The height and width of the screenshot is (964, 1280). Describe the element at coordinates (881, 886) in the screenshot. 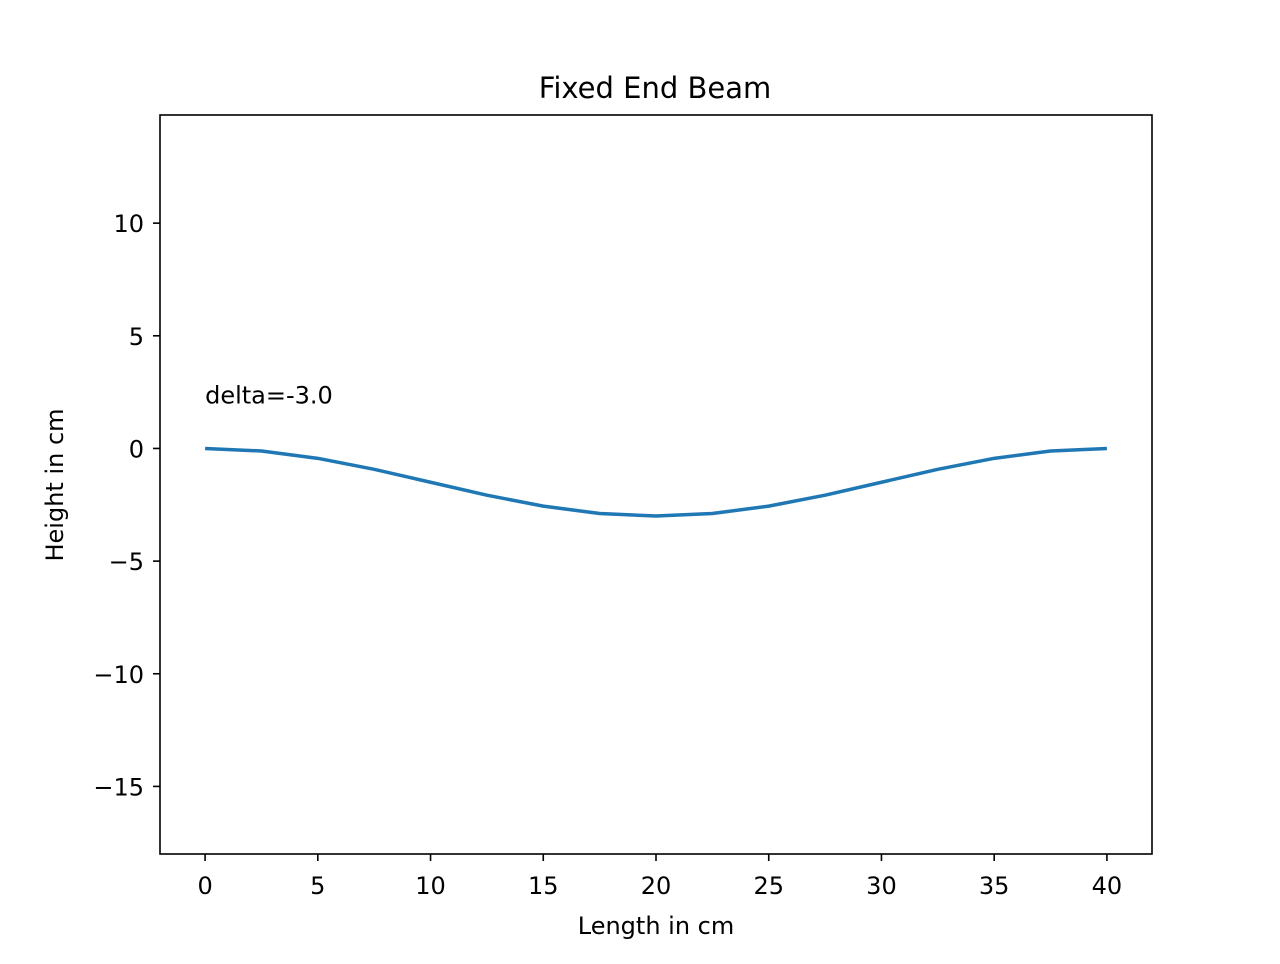

I see `x-tick-label: 30` at that location.